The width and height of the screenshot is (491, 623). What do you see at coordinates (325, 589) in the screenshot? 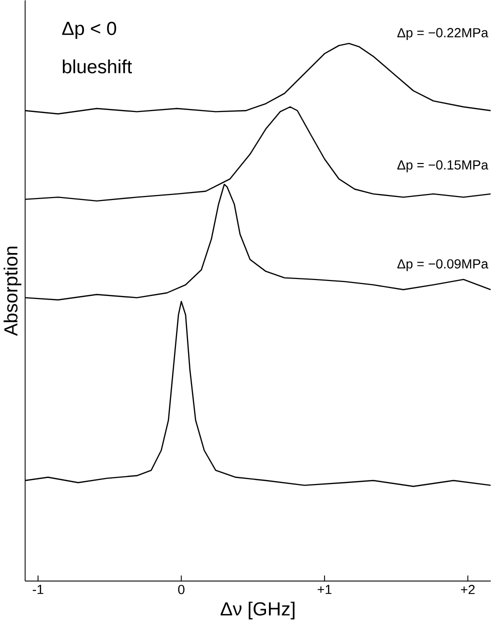
I see `x-tick-label: +1` at bounding box center [325, 589].